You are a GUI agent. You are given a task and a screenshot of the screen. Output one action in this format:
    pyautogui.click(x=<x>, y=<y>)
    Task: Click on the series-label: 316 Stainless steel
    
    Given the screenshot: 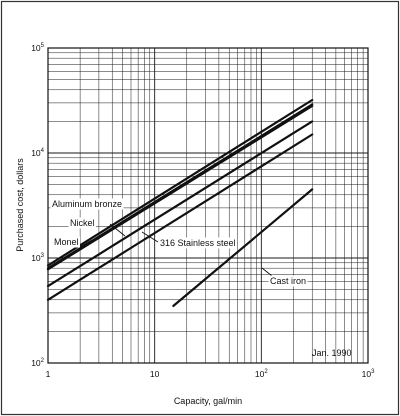 What is the action you would take?
    pyautogui.click(x=198, y=243)
    